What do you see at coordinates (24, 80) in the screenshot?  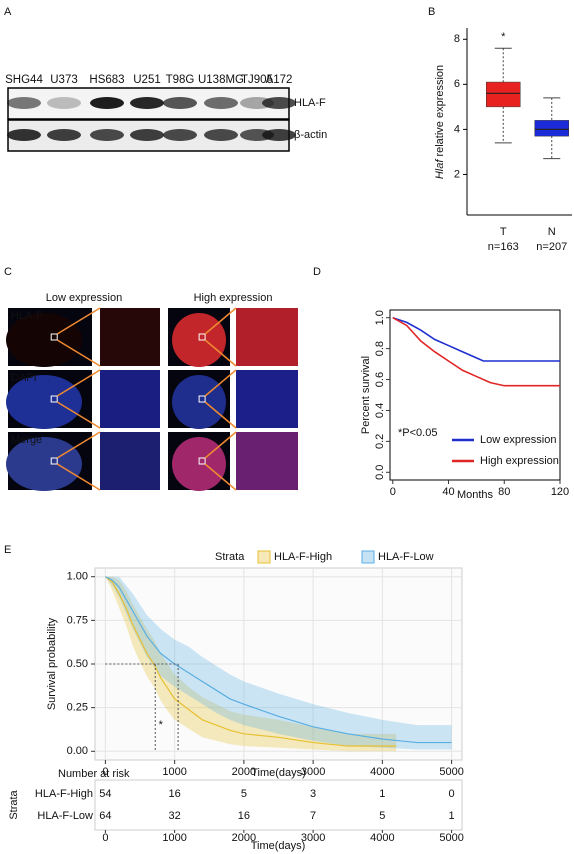 I see `lane-label: SHG44` at bounding box center [24, 80].